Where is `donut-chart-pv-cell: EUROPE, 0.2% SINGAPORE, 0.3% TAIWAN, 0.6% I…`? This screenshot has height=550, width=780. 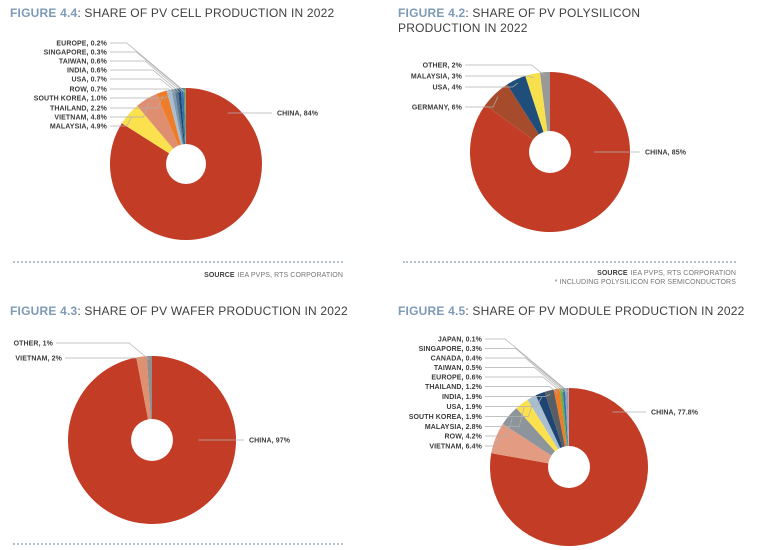 donut-chart-pv-cell: EUROPE, 0.2% SINGAPORE, 0.3% TAIWAN, 0.6% I… is located at coordinates (176, 140).